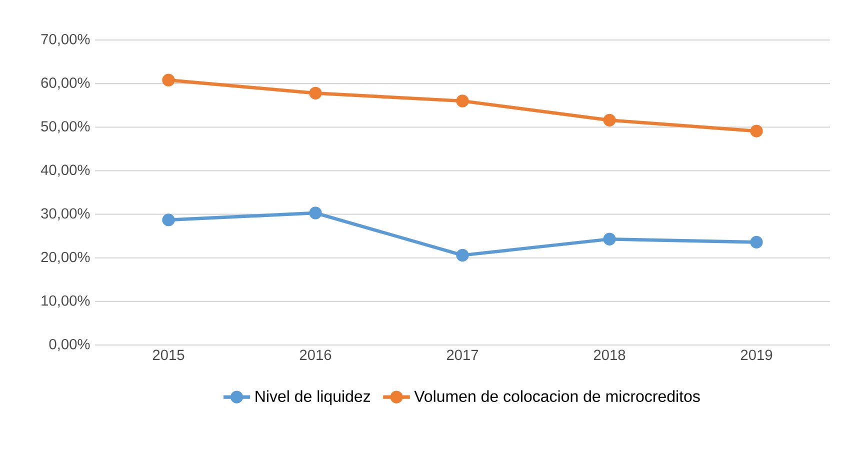 This screenshot has height=461, width=854. What do you see at coordinates (316, 355) in the screenshot?
I see `x-tick-label: 2016` at bounding box center [316, 355].